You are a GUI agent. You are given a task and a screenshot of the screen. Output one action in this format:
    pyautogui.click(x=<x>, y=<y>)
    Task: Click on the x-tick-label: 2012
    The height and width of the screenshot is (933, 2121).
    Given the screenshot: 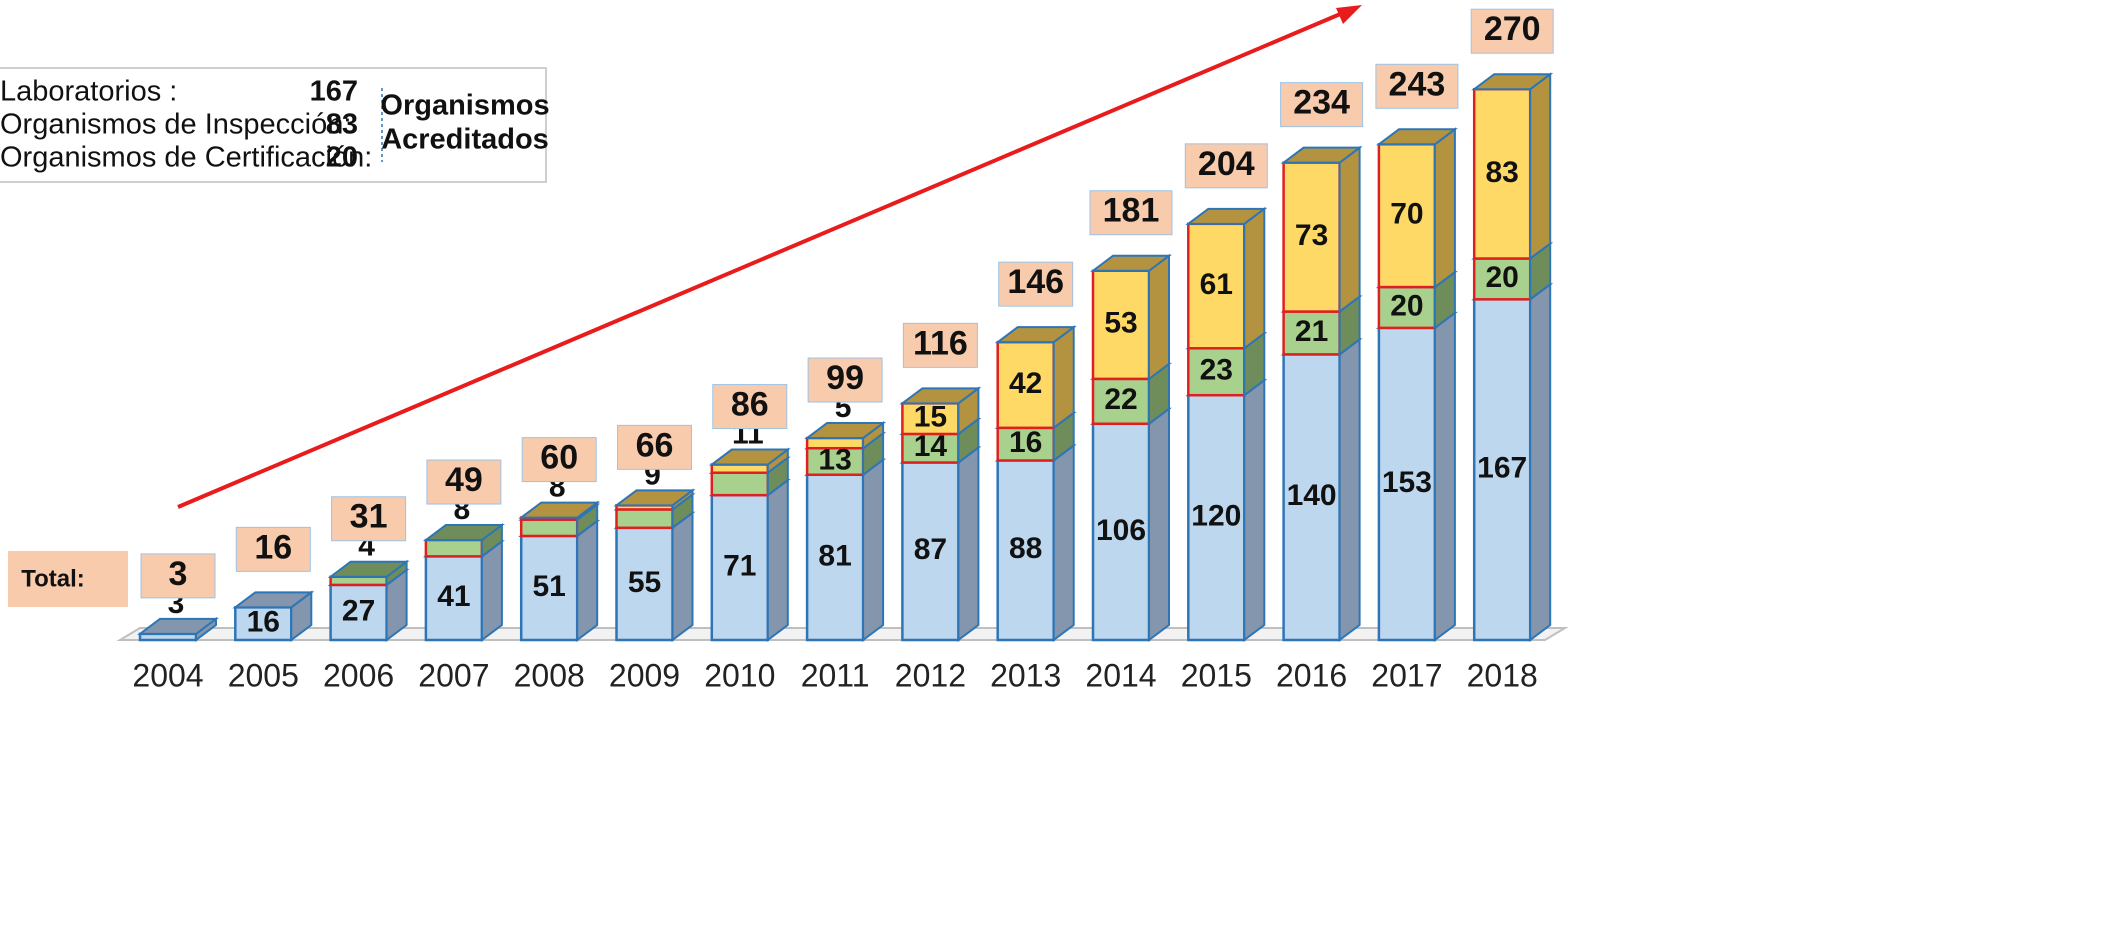 What is the action you would take?
    pyautogui.click(x=930, y=675)
    